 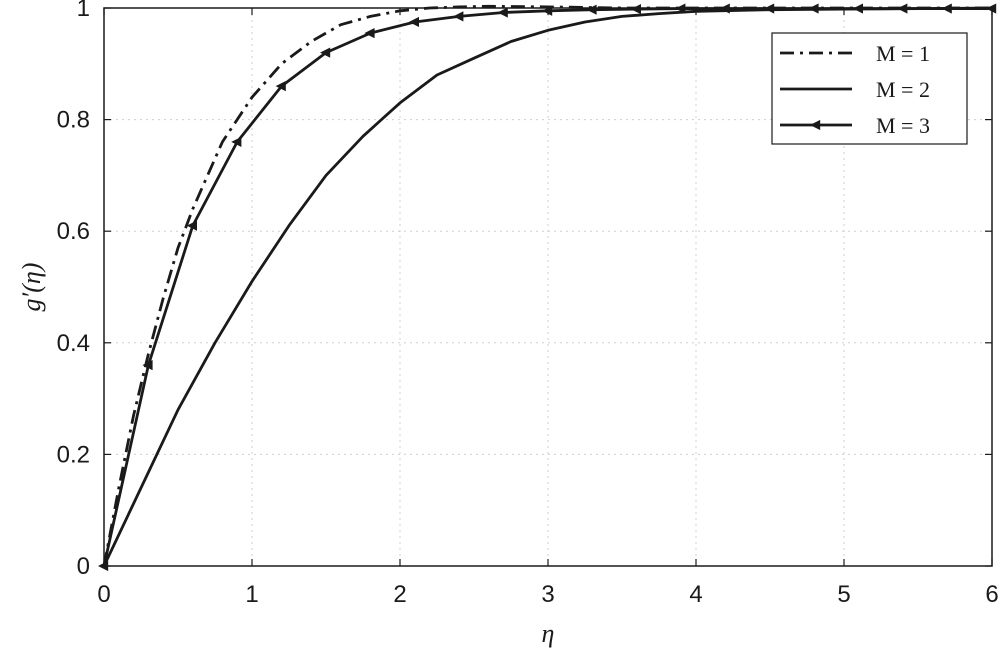 I want to click on x-axis-label: η, so click(x=548, y=633).